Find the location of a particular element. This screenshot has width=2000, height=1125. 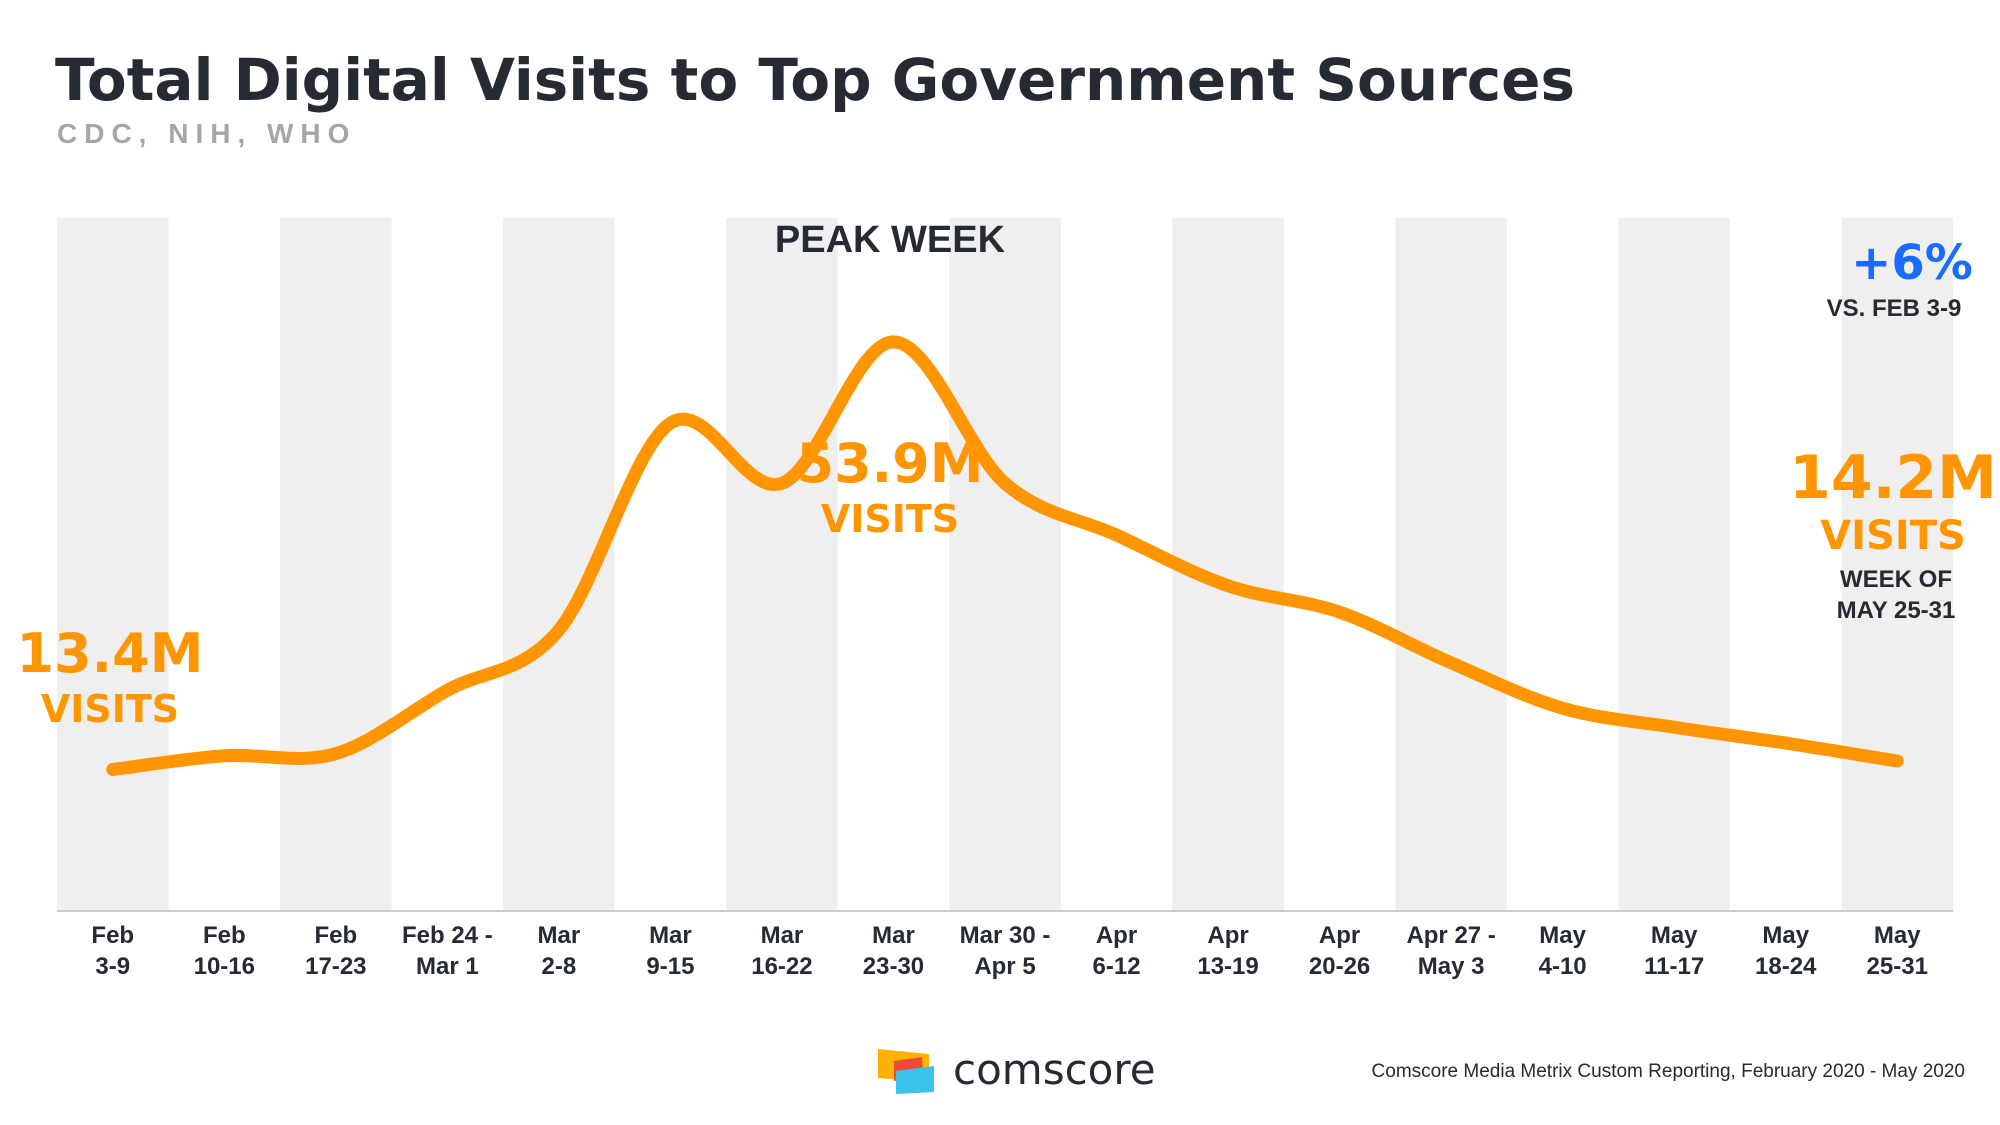

x-tick-label-4-line1: Mar is located at coordinates (559, 935).